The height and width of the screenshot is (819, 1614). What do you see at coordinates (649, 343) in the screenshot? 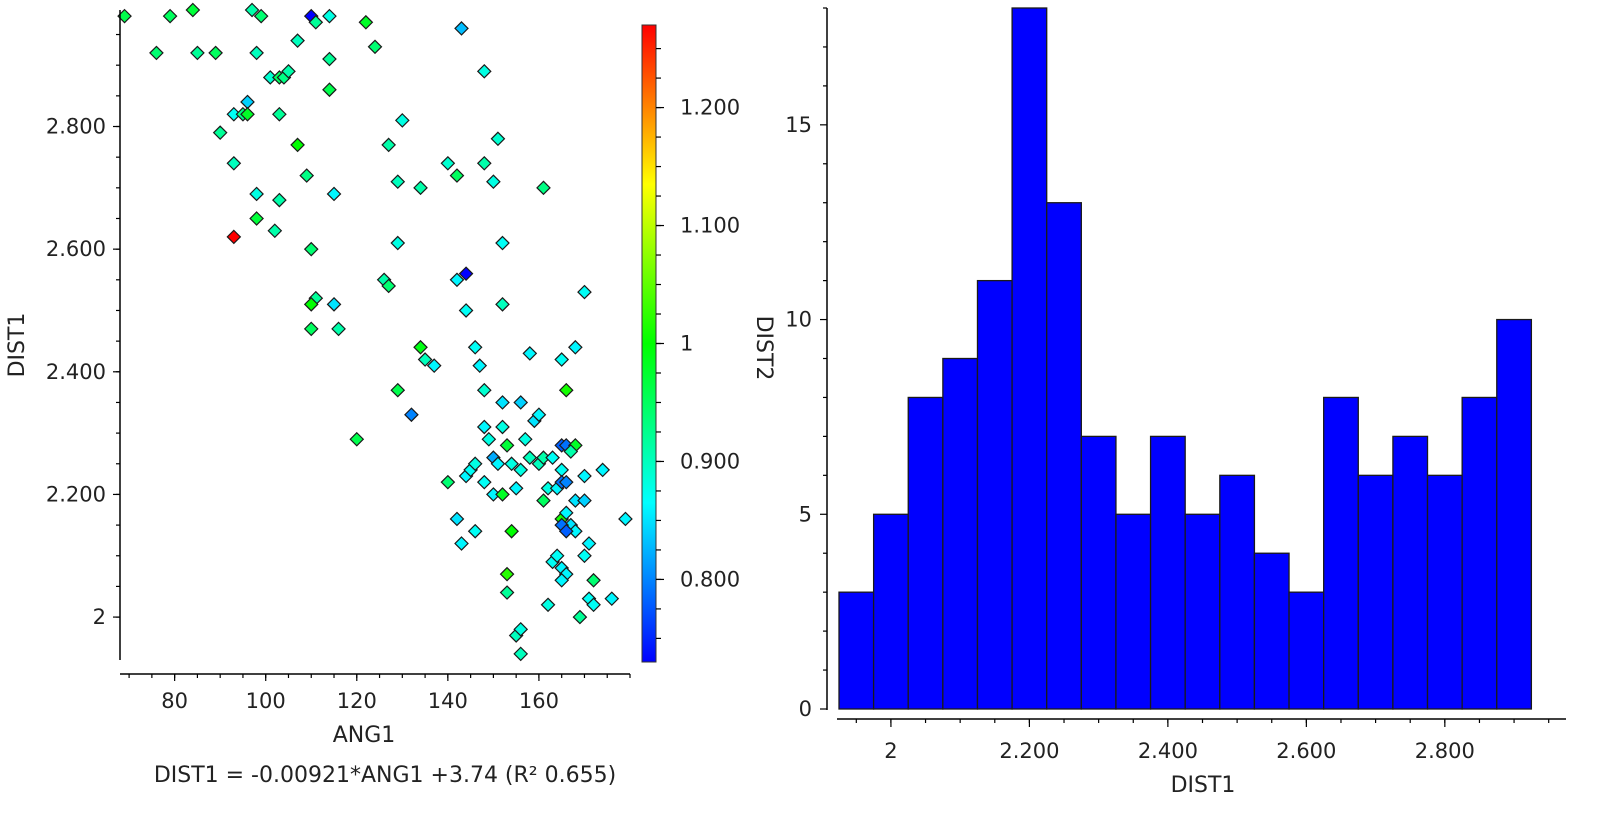
I see `colorbar-gradient` at bounding box center [649, 343].